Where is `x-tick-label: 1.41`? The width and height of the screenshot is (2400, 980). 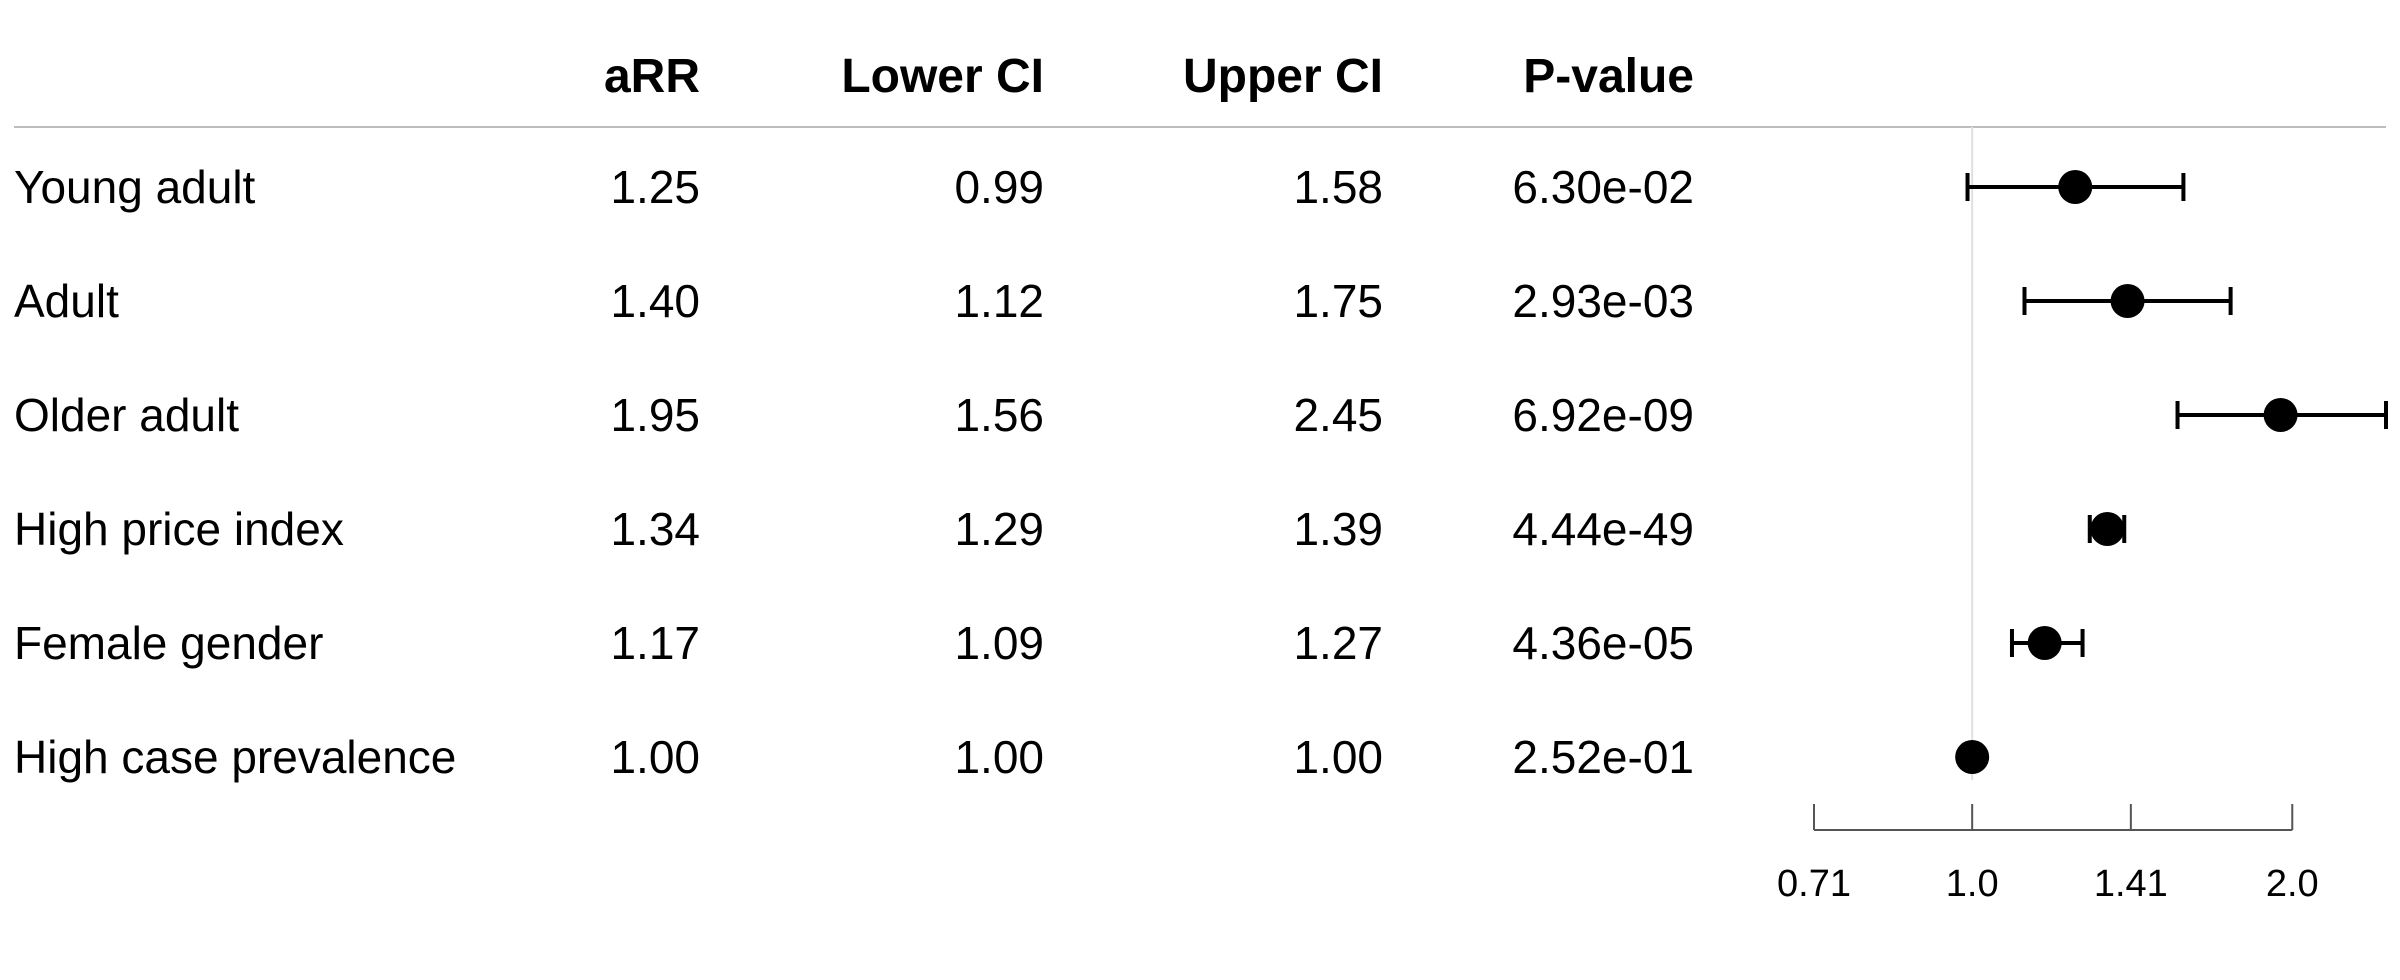
x-tick-label: 1.41 is located at coordinates (2131, 884).